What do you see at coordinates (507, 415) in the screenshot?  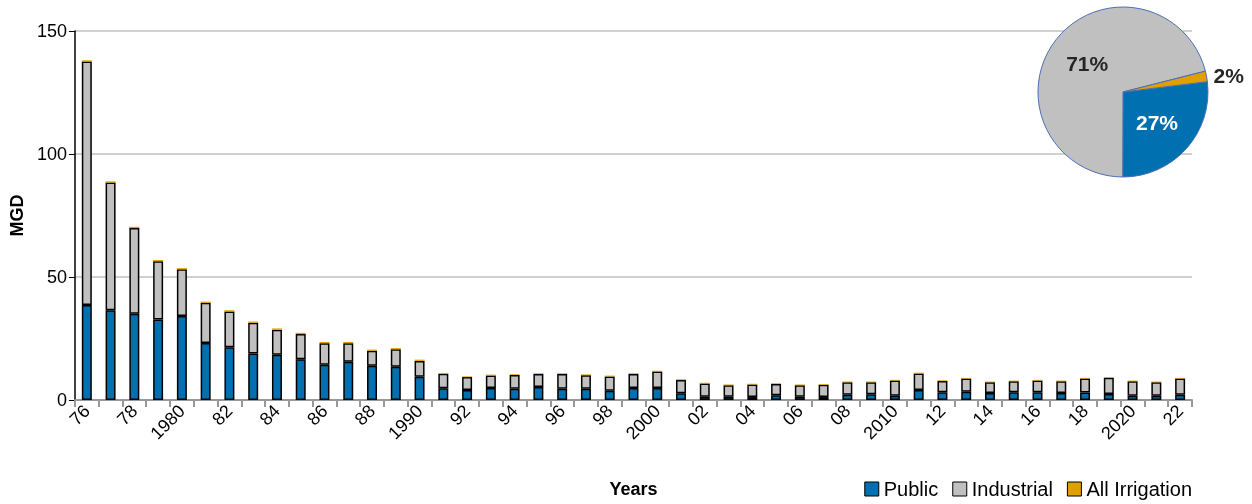 I see `x-tick-label: 94` at bounding box center [507, 415].